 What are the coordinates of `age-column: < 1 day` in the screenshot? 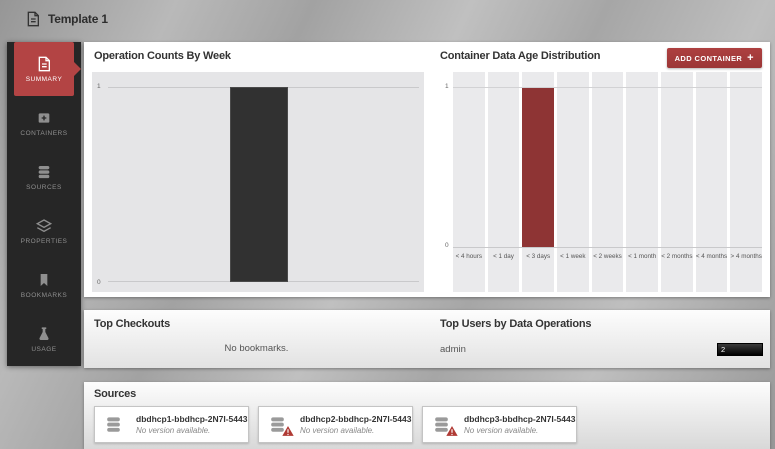 It's located at (503, 182).